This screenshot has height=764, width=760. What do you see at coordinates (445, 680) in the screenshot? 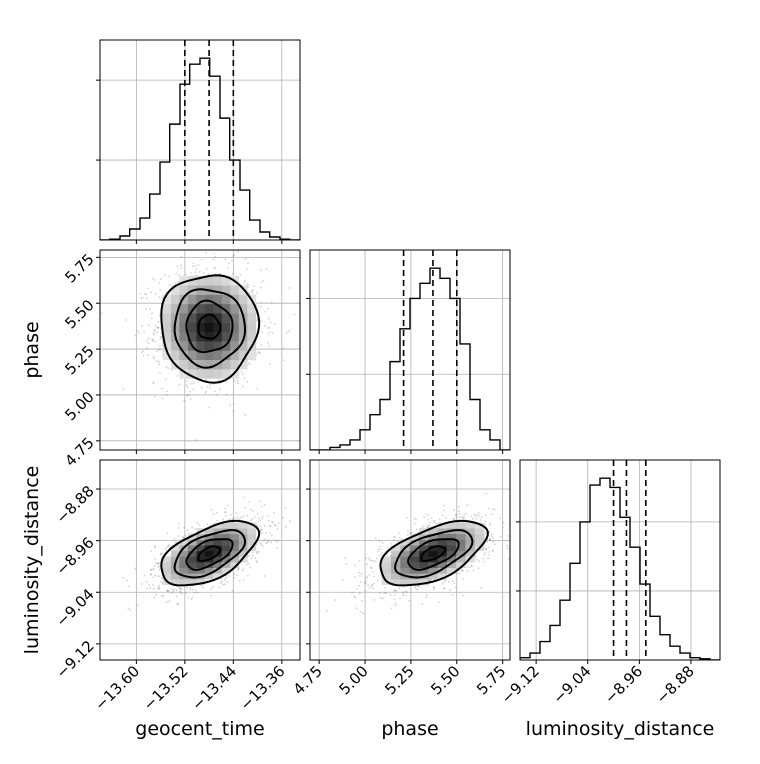
I see `x-tick-label-phase: 5.50` at bounding box center [445, 680].